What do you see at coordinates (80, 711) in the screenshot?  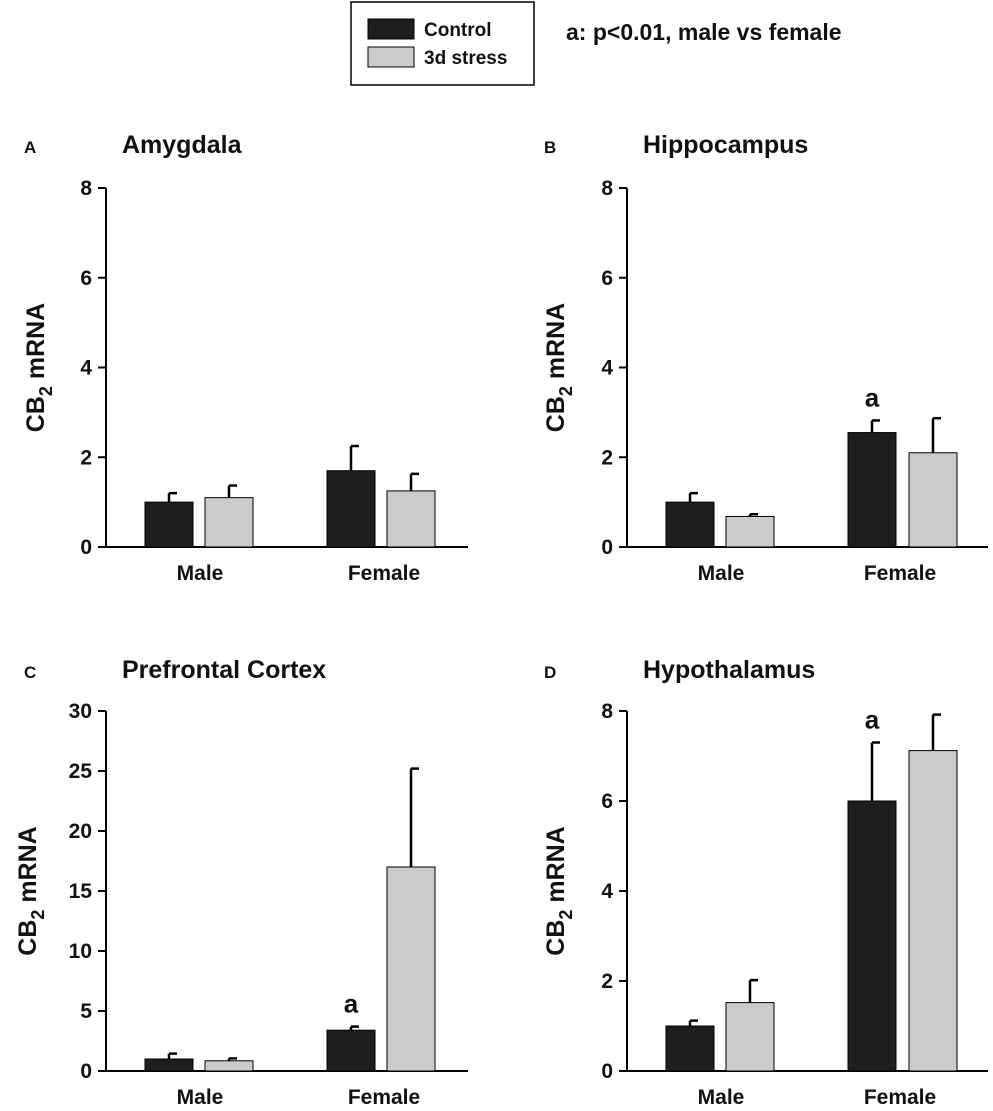 I see `y-tick-label: 30` at bounding box center [80, 711].